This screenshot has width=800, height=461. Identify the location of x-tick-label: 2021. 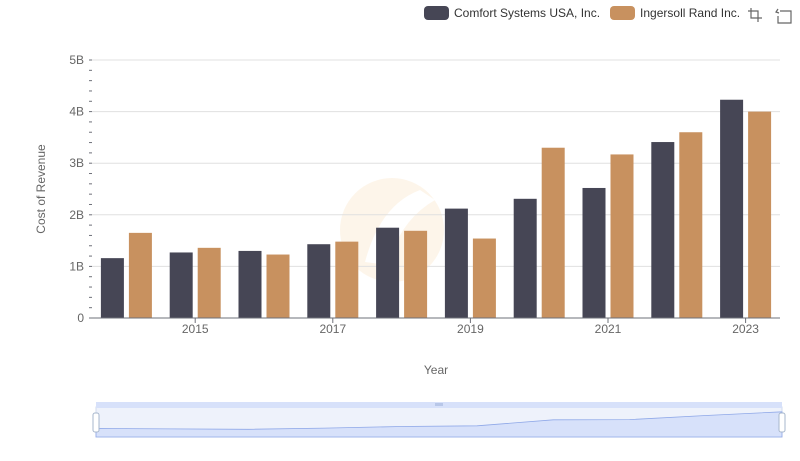
(608, 329).